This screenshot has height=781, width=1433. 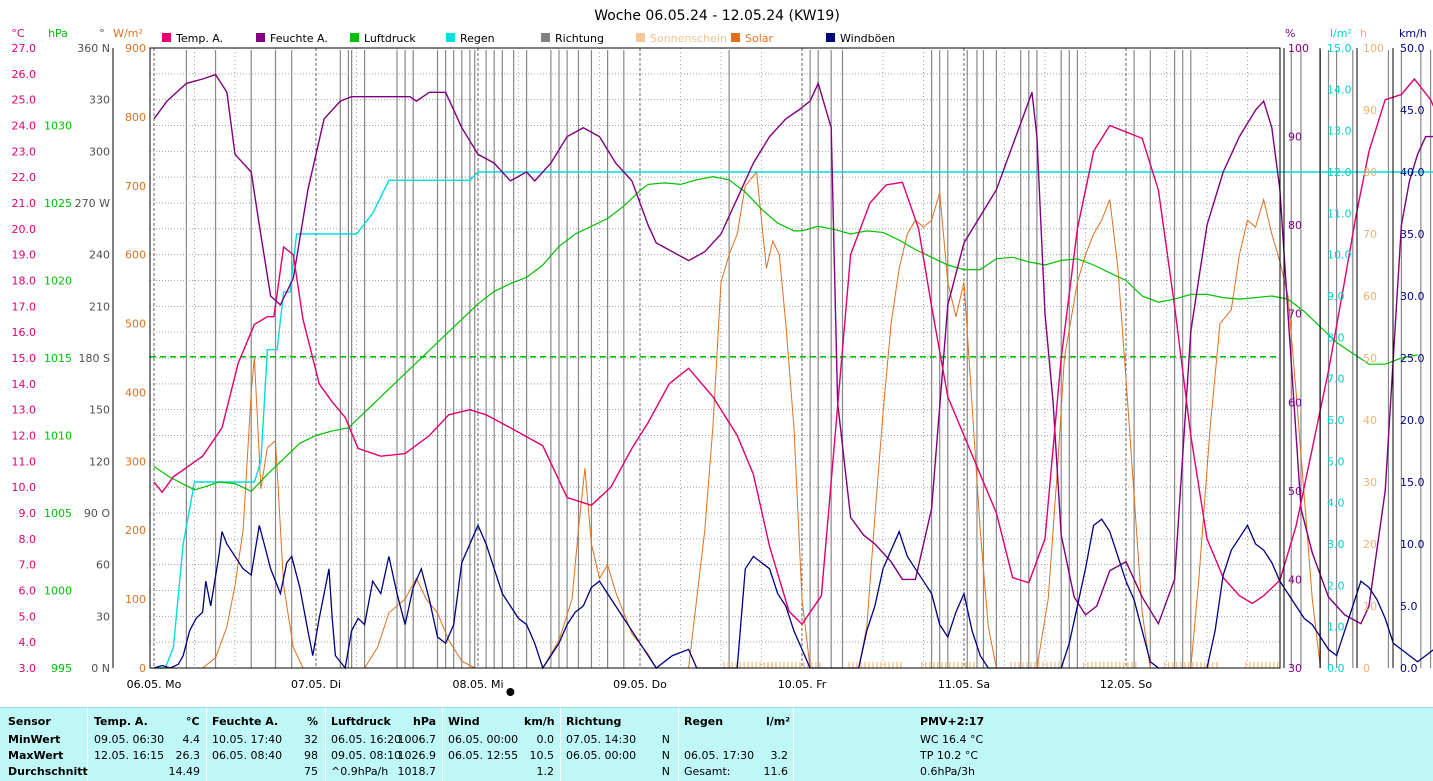 I want to click on direction-tick-label: 240, so click(x=99, y=255).